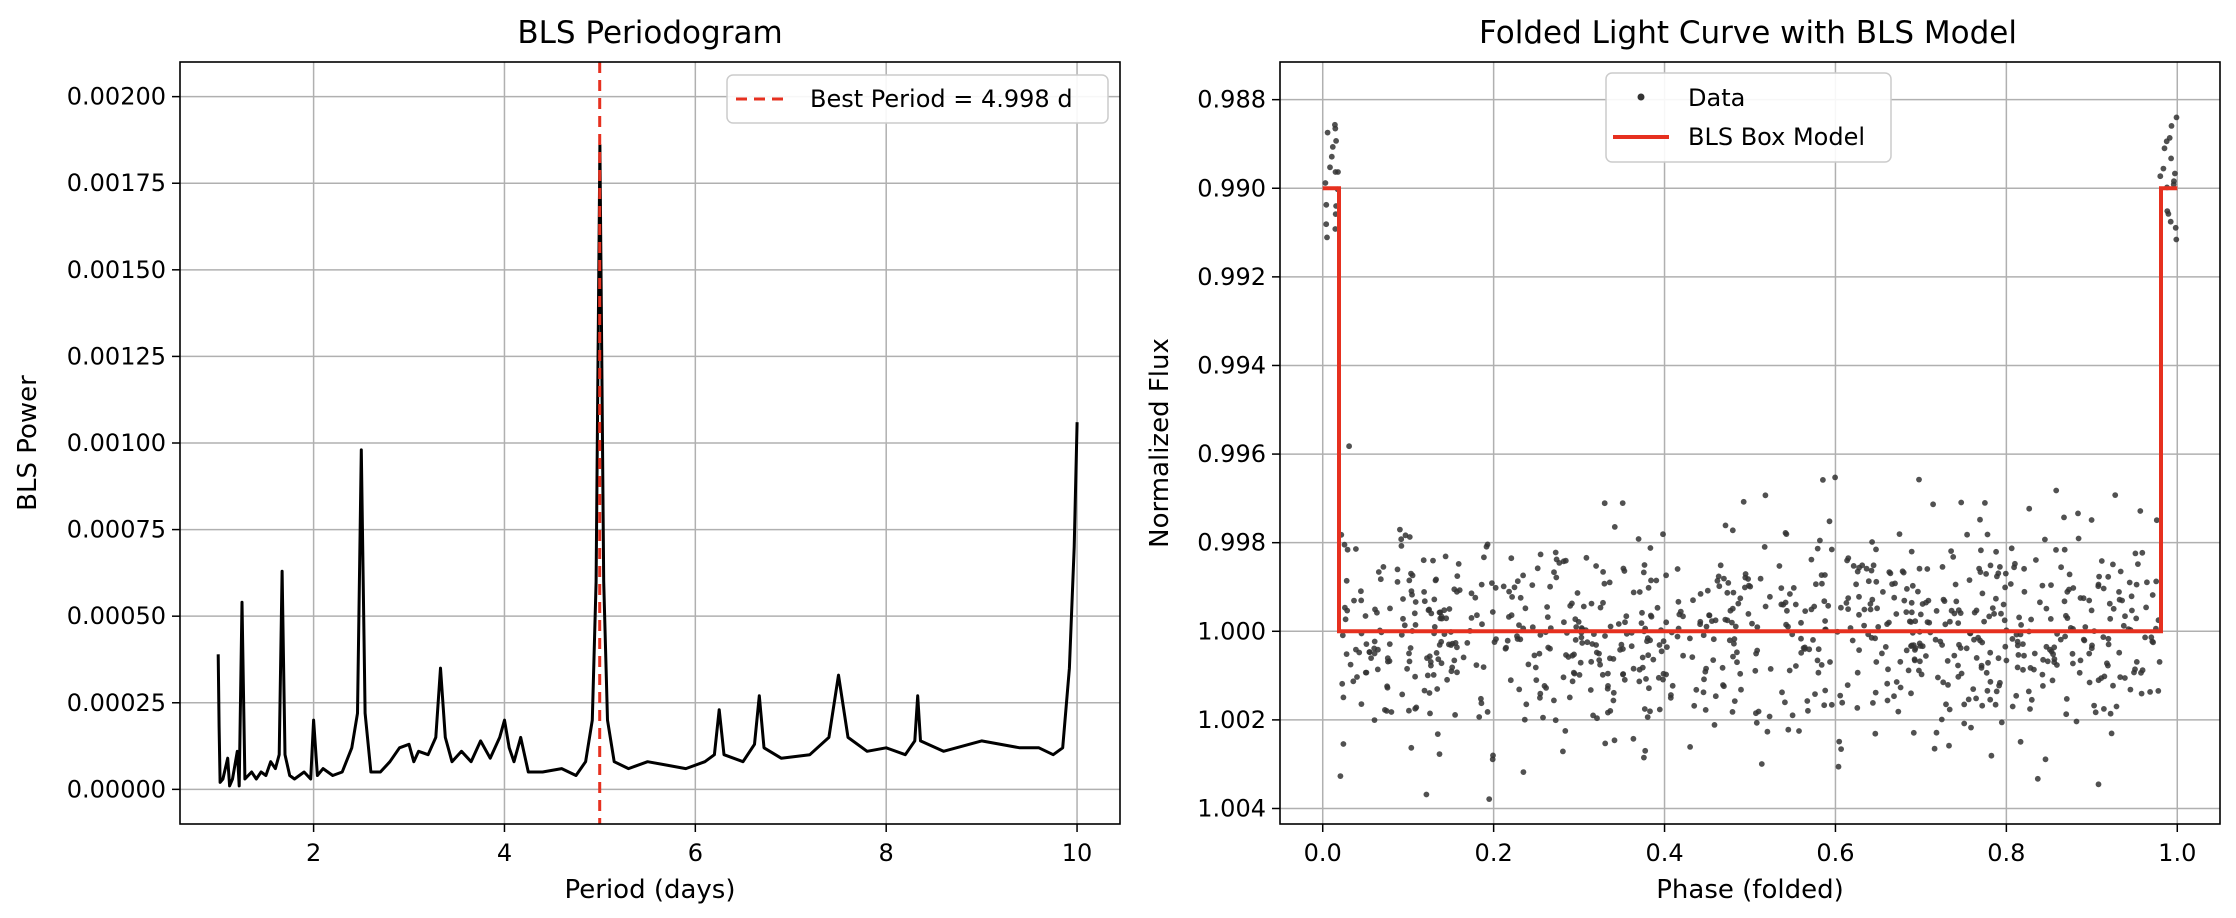  I want to click on periodogram-x-tick-label: 6, so click(695, 853).